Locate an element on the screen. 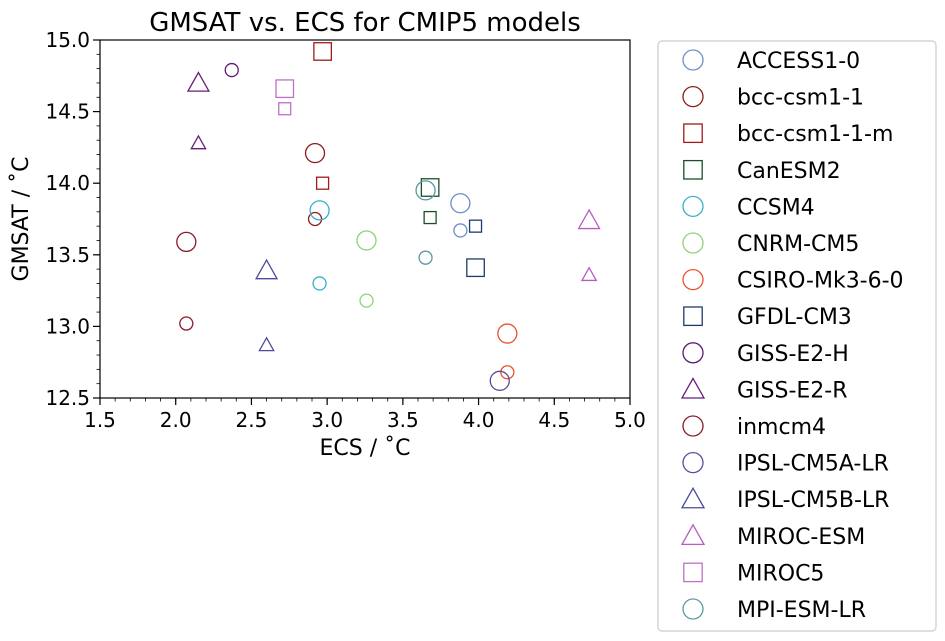 This screenshot has width=945, height=641. chart-title: GMSAT vs. ECS for CMIP5 models is located at coordinates (365, 23).